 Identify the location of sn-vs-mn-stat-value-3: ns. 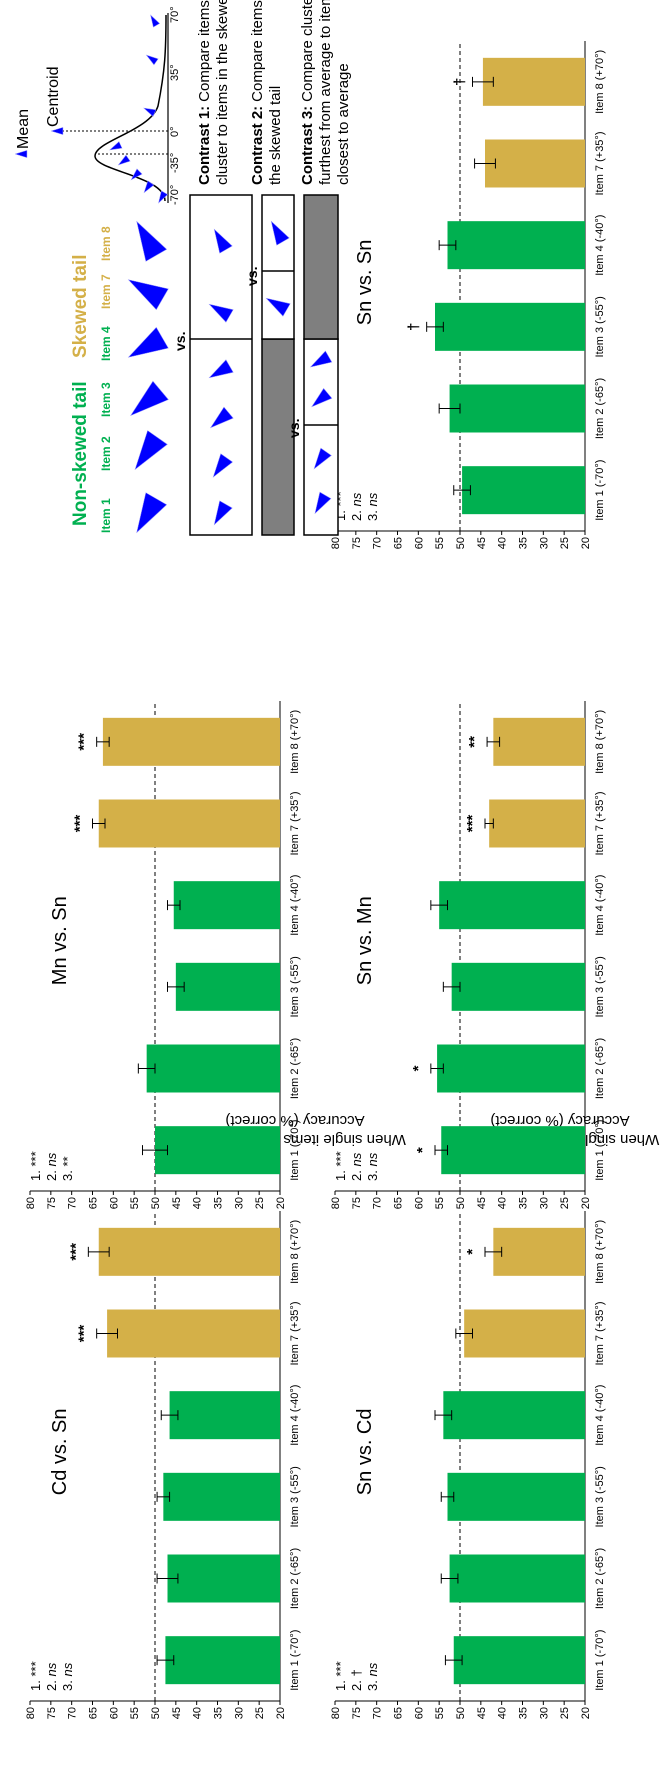
(372, 1159).